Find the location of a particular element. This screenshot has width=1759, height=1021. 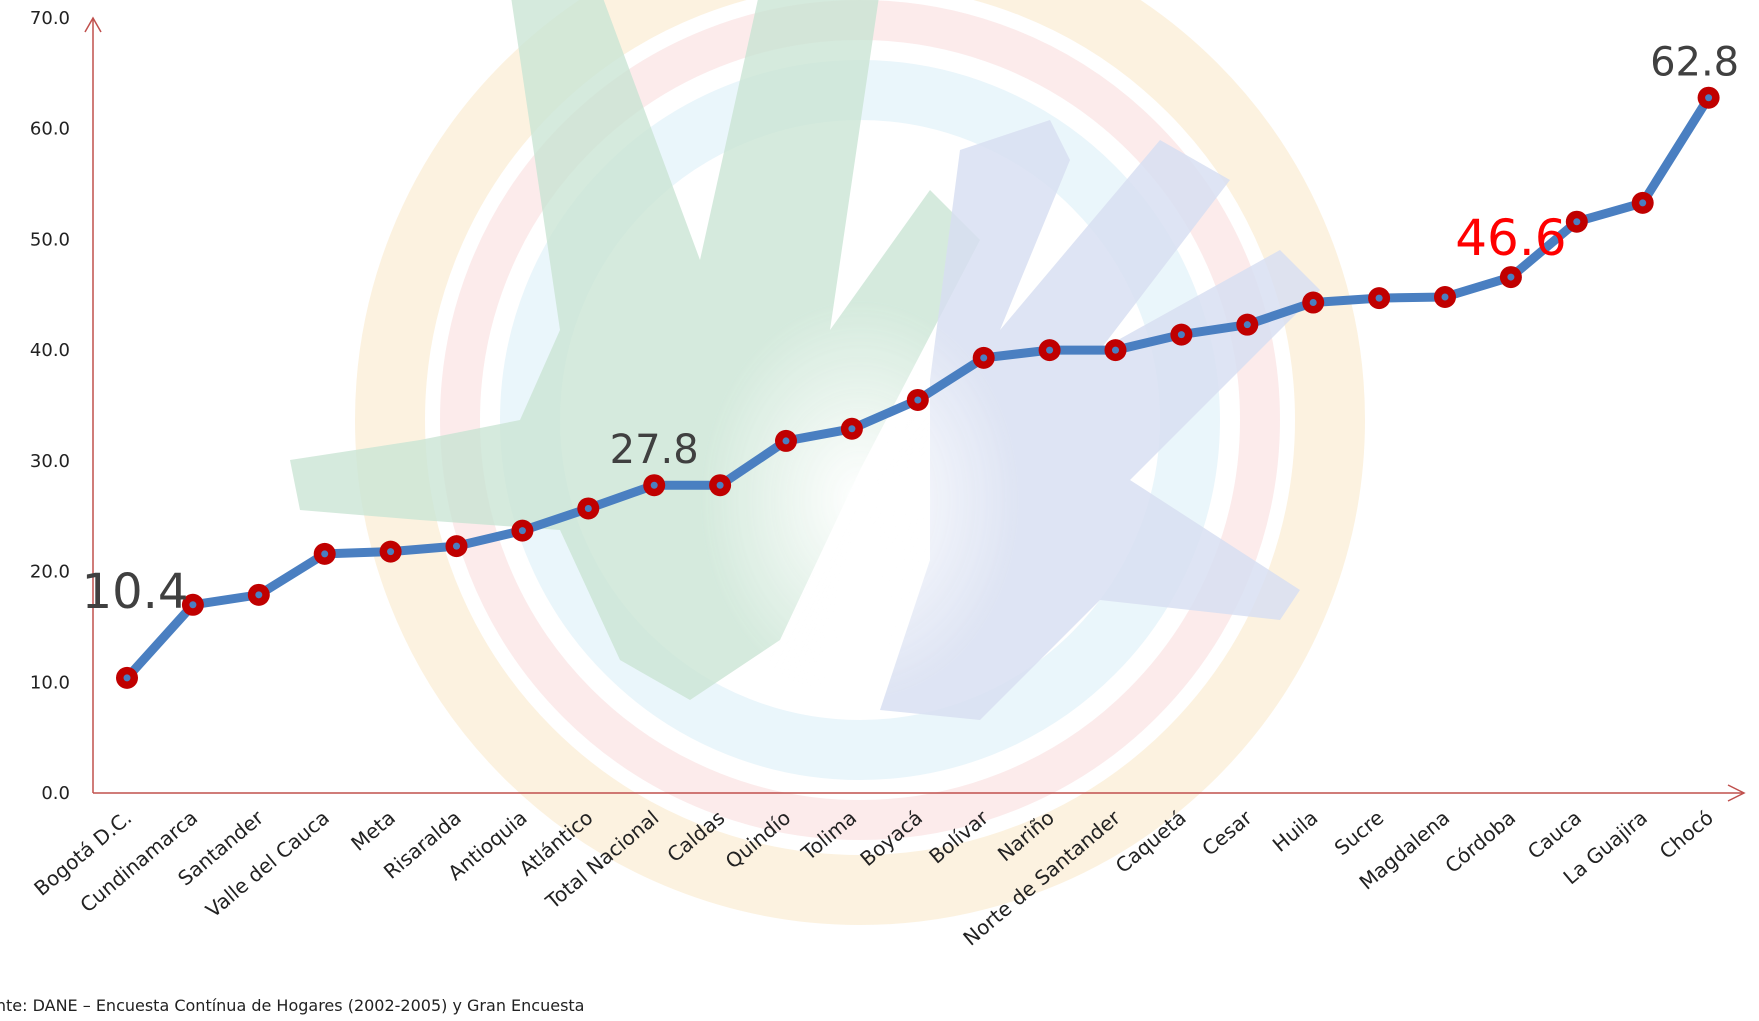

y-tick-label: 50.0 is located at coordinates (50, 239).